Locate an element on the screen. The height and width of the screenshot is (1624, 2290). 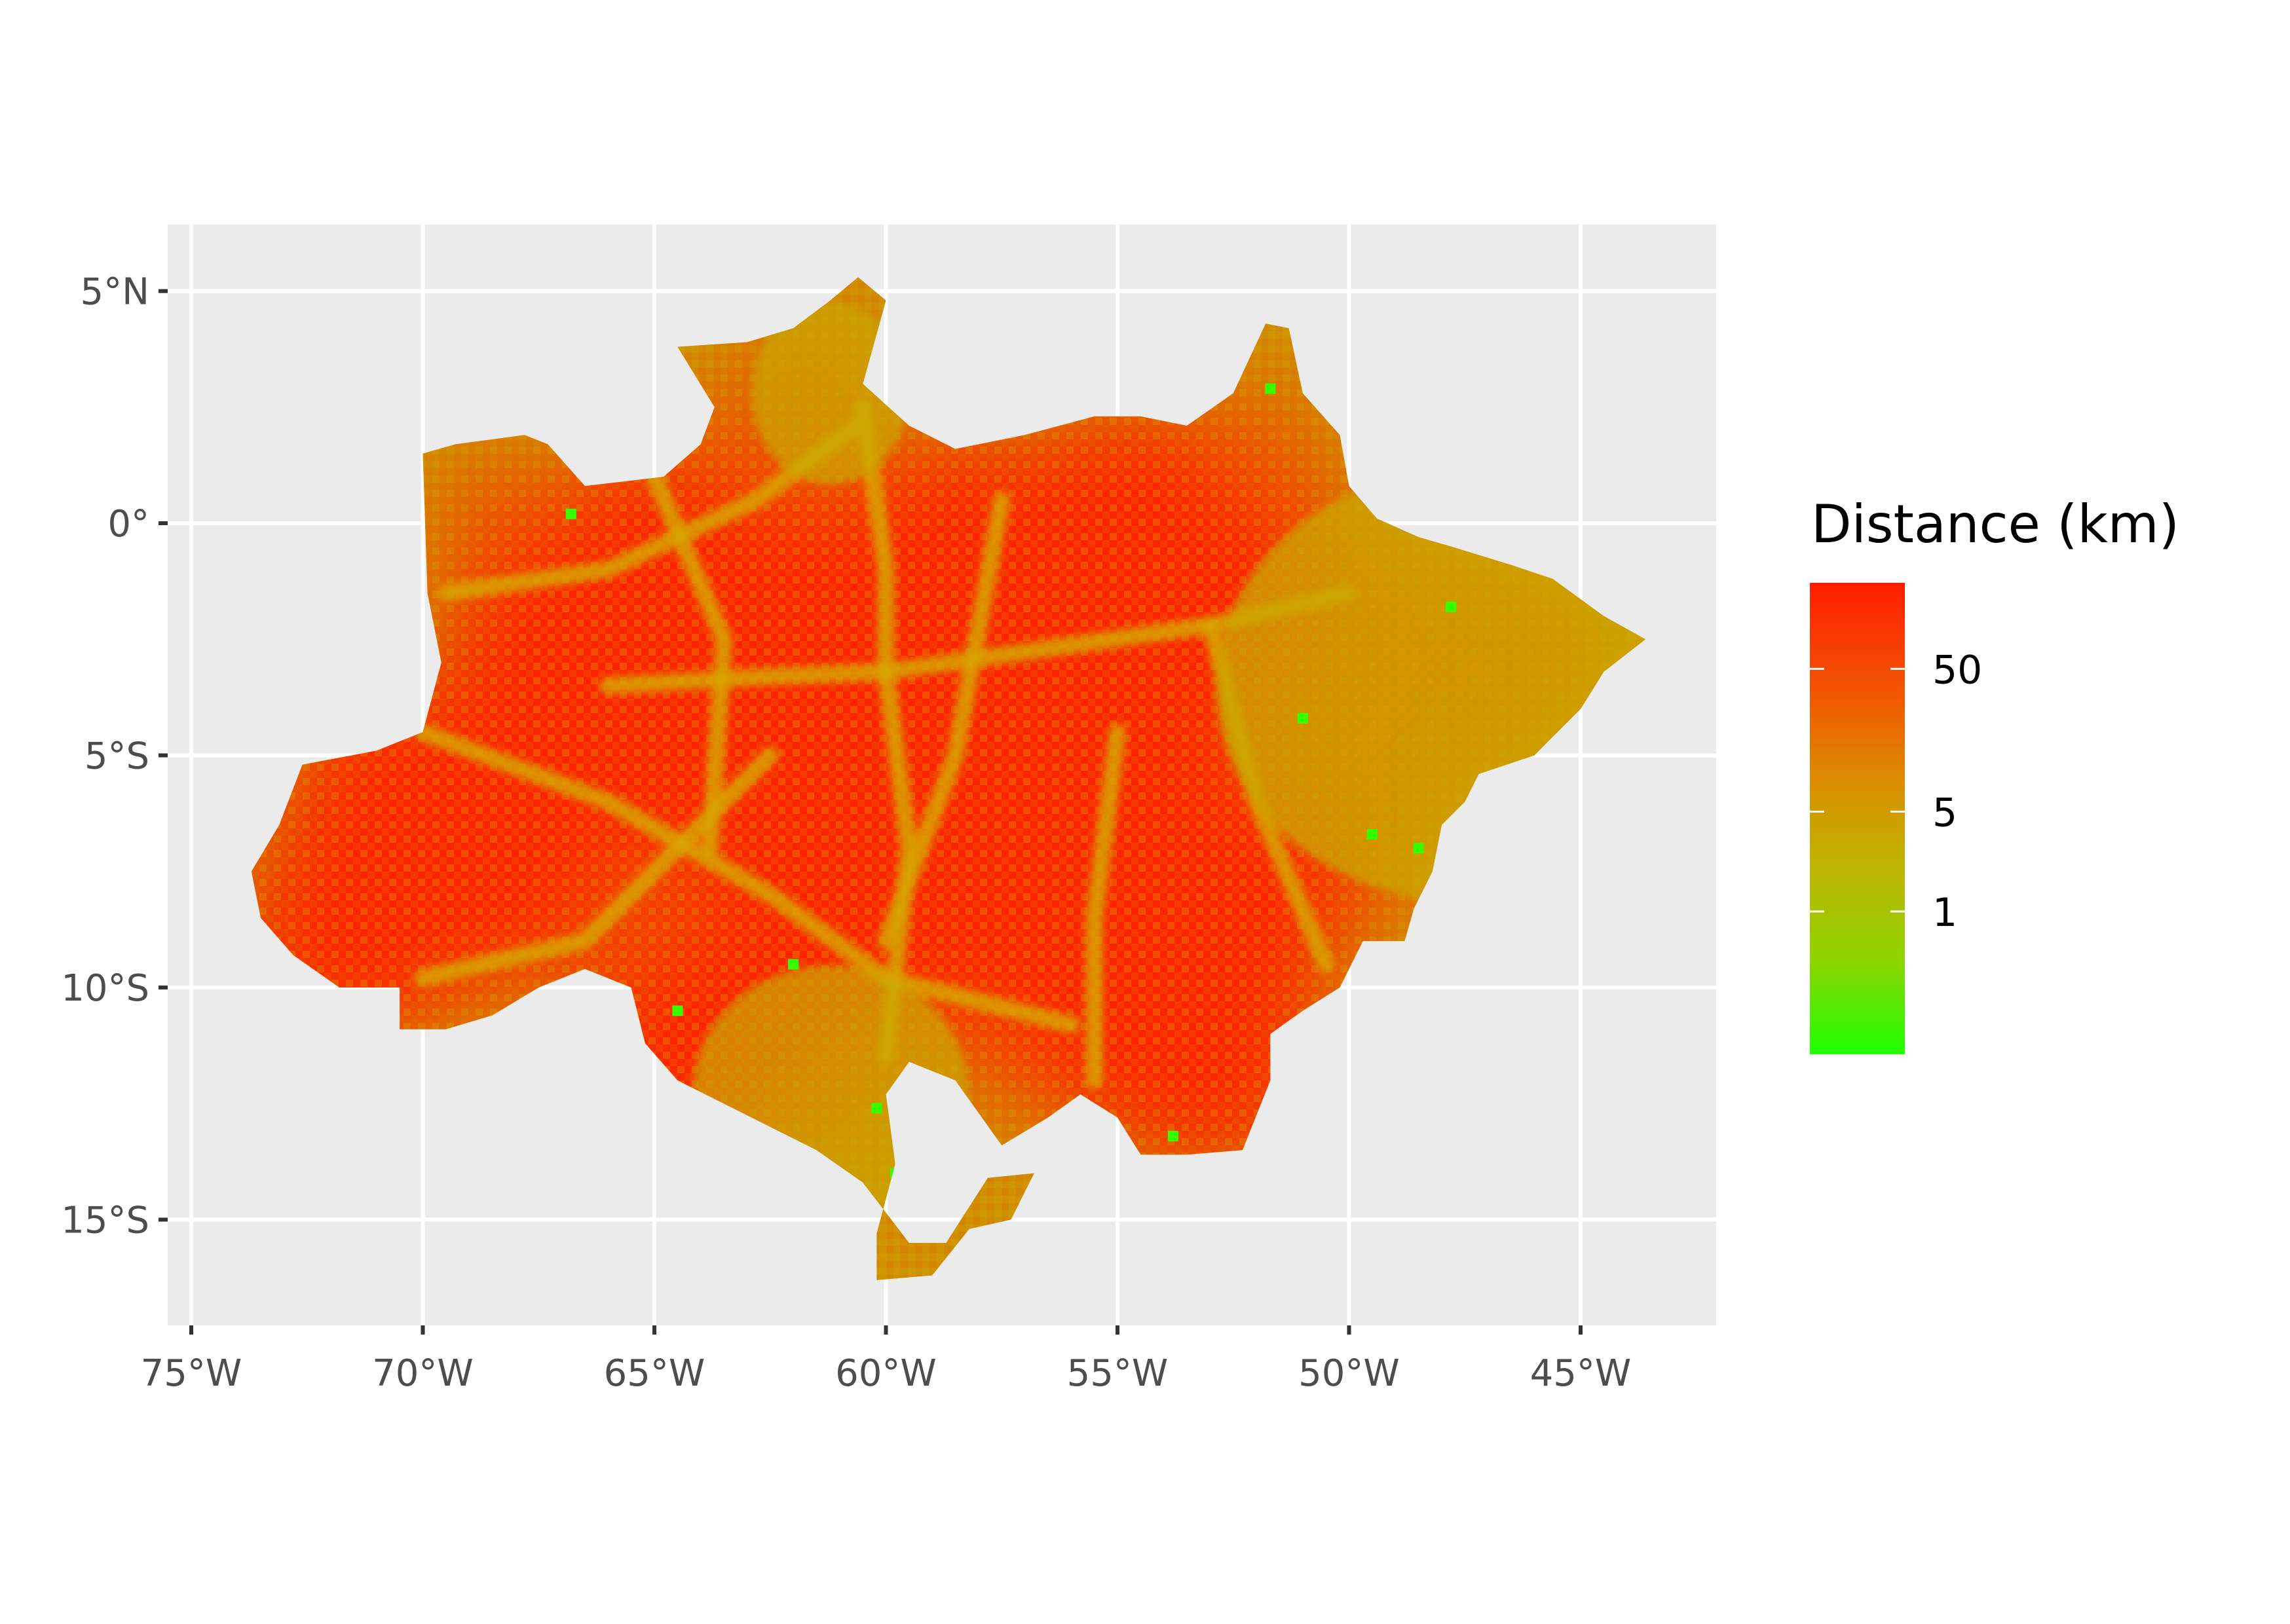
legend-label-1: 5 is located at coordinates (1945, 813).